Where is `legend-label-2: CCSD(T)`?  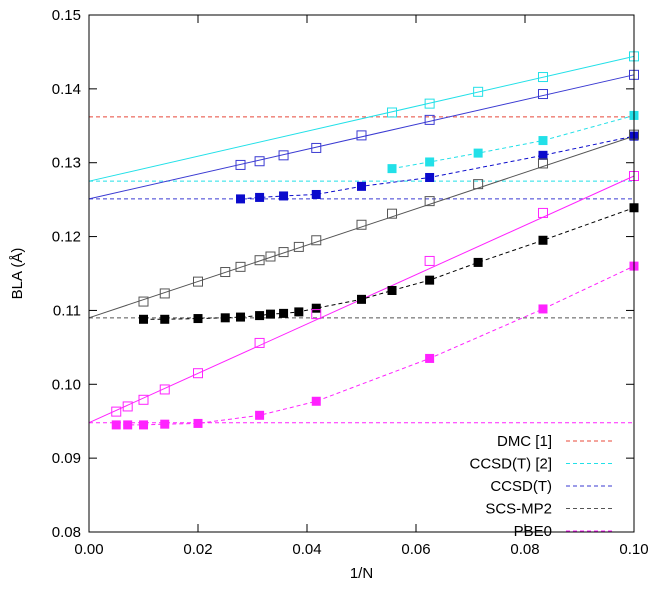
legend-label-2: CCSD(T) is located at coordinates (521, 486).